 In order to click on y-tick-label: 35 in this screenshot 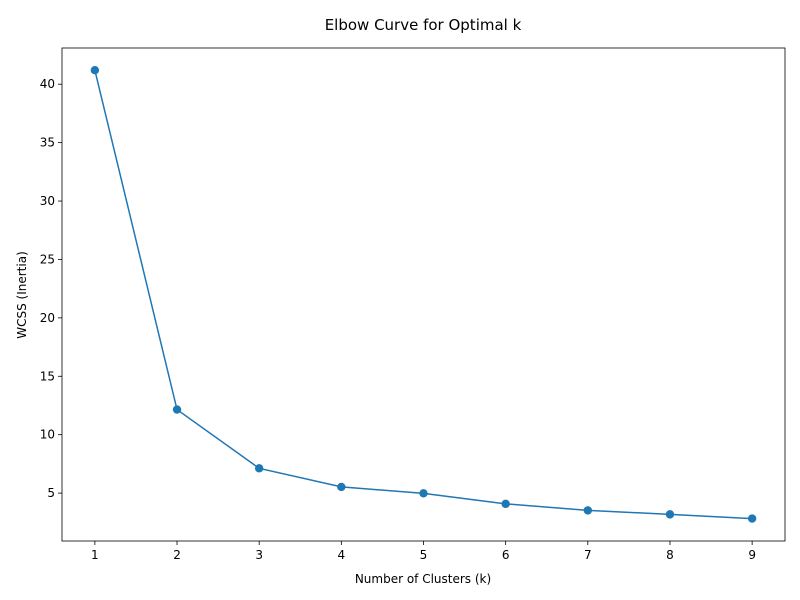, I will do `click(47, 143)`.